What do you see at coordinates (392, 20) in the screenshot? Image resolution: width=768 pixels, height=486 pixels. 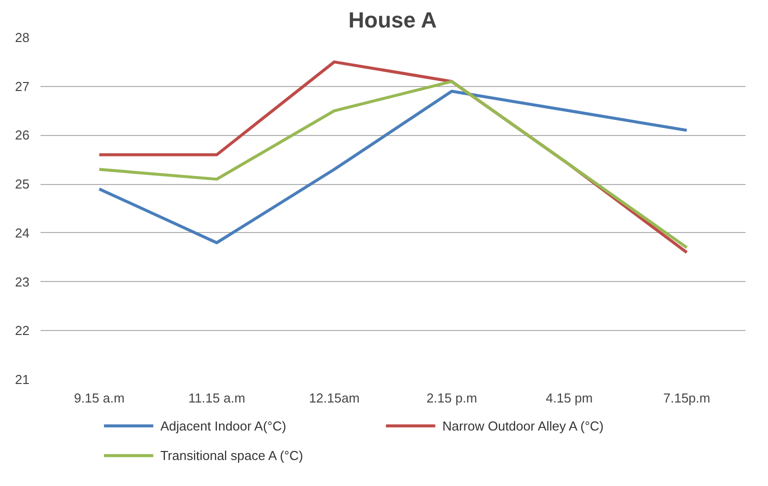 I see `chart-title: House A` at bounding box center [392, 20].